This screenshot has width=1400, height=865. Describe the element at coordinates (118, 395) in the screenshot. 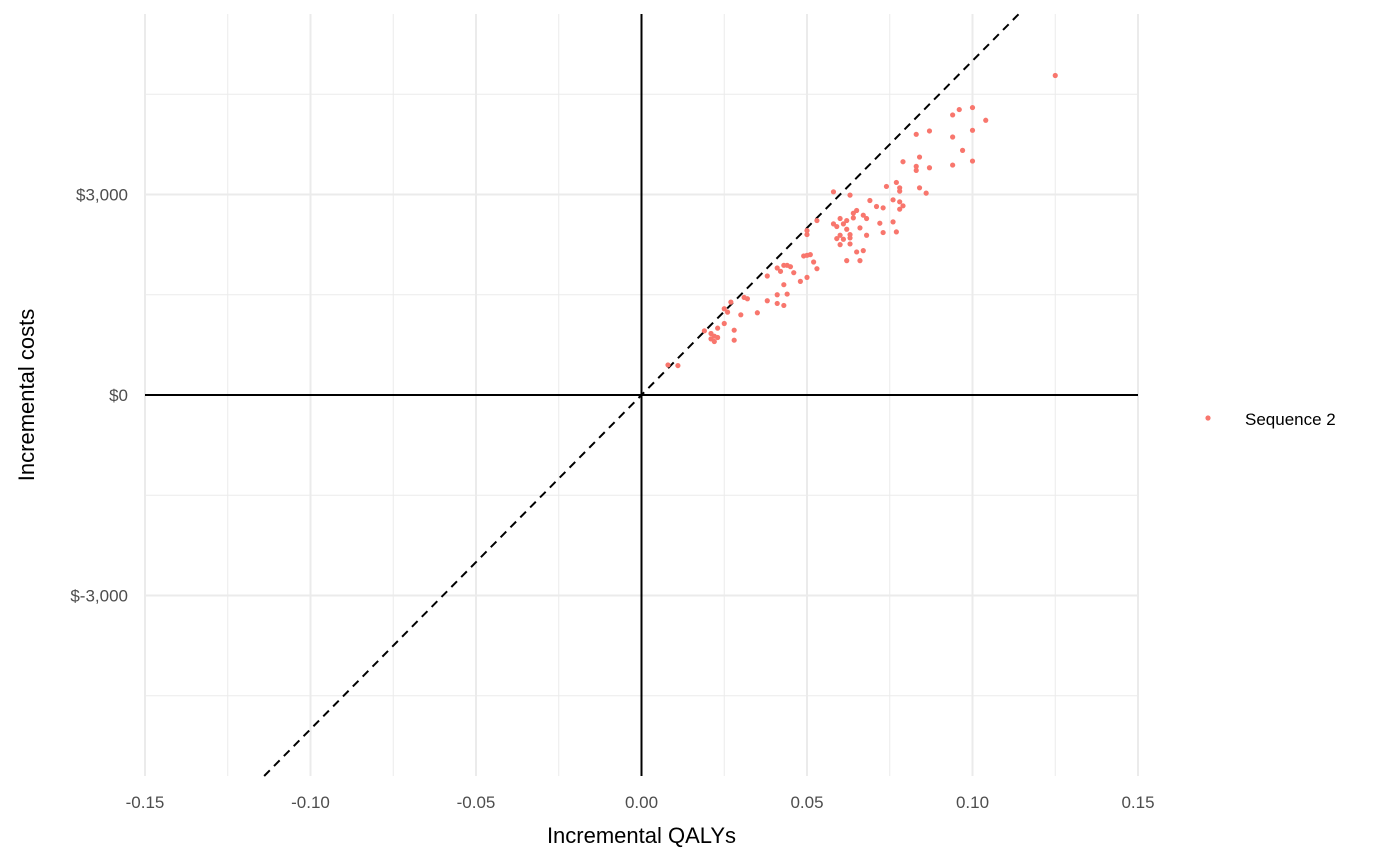

I see `y-tick-label: $0` at that location.